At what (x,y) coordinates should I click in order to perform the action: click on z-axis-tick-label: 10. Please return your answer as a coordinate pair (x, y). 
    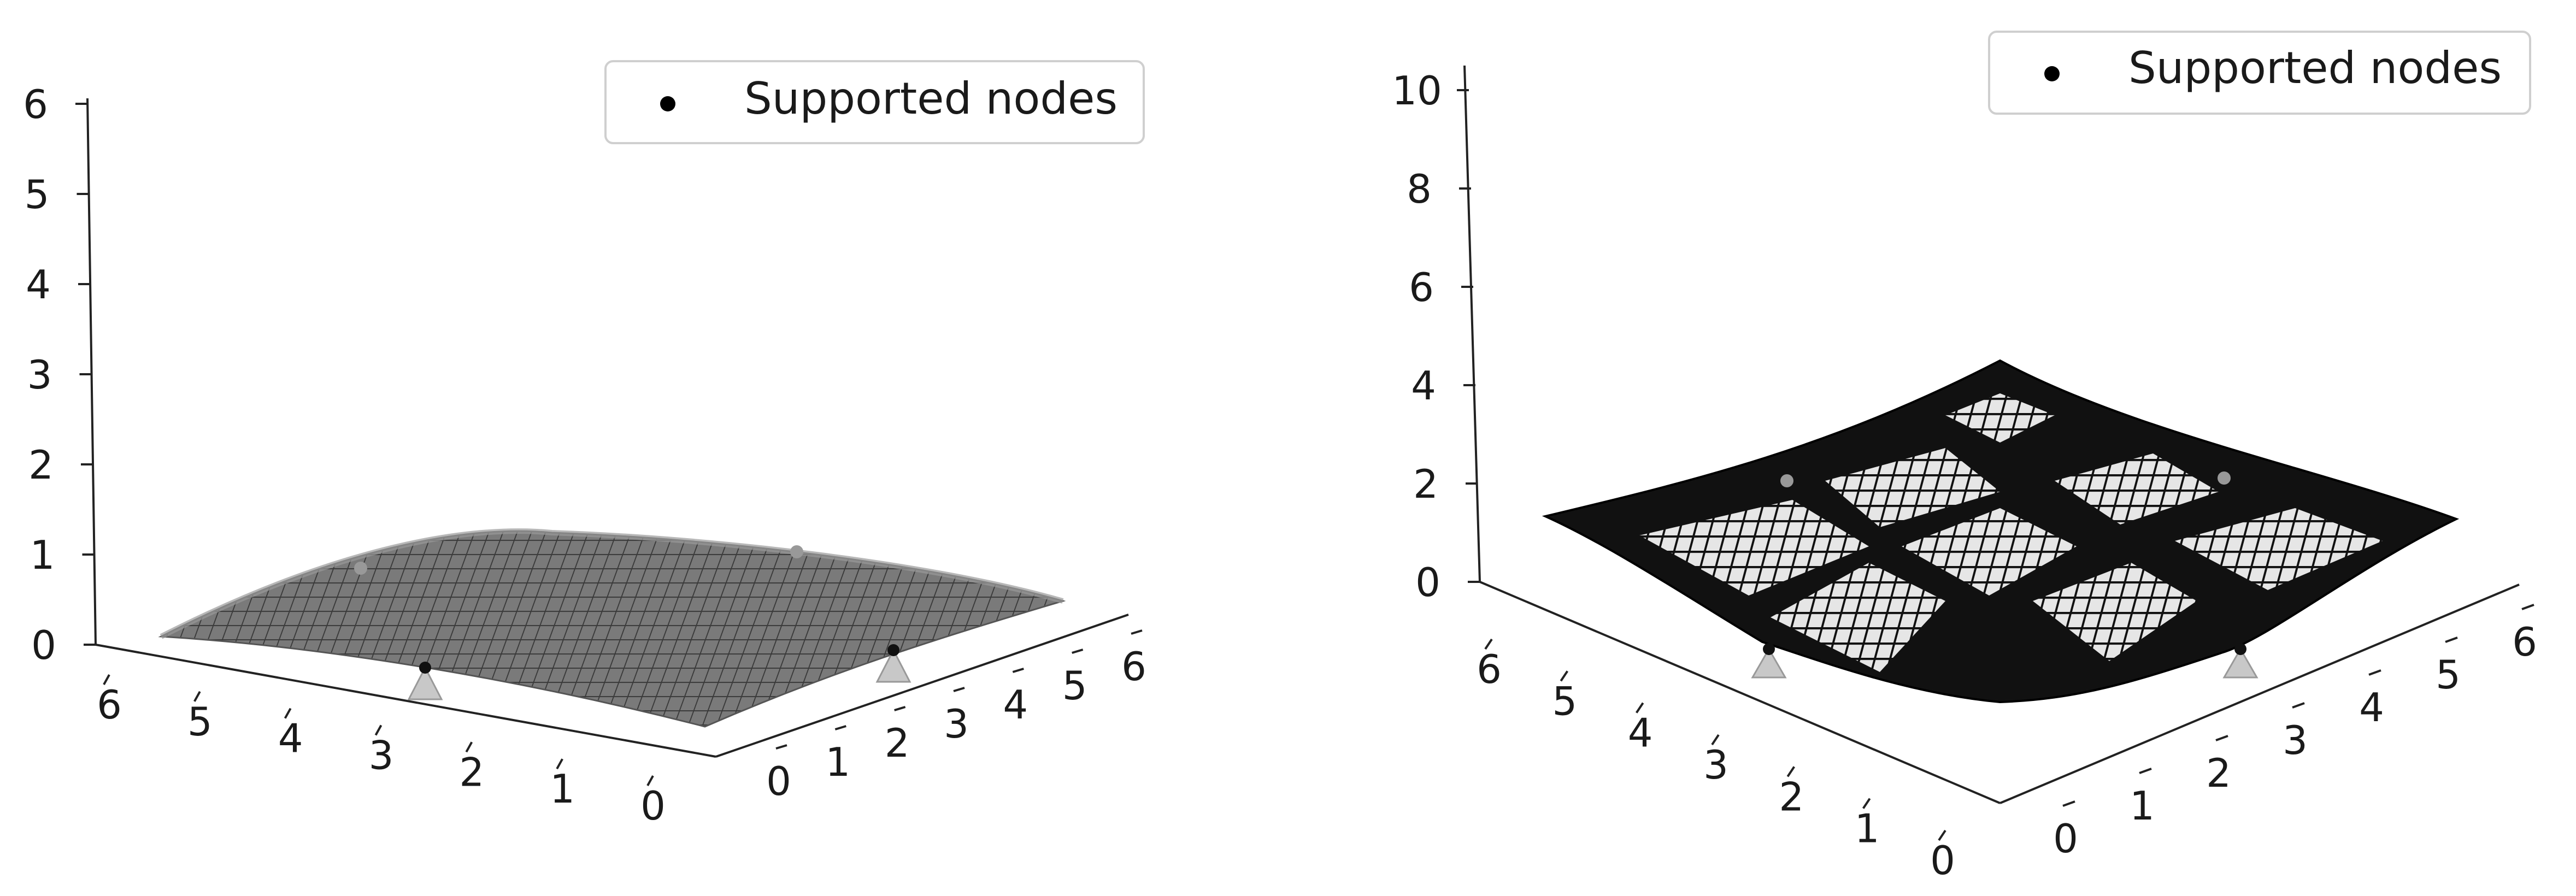
    Looking at the image, I should click on (1417, 91).